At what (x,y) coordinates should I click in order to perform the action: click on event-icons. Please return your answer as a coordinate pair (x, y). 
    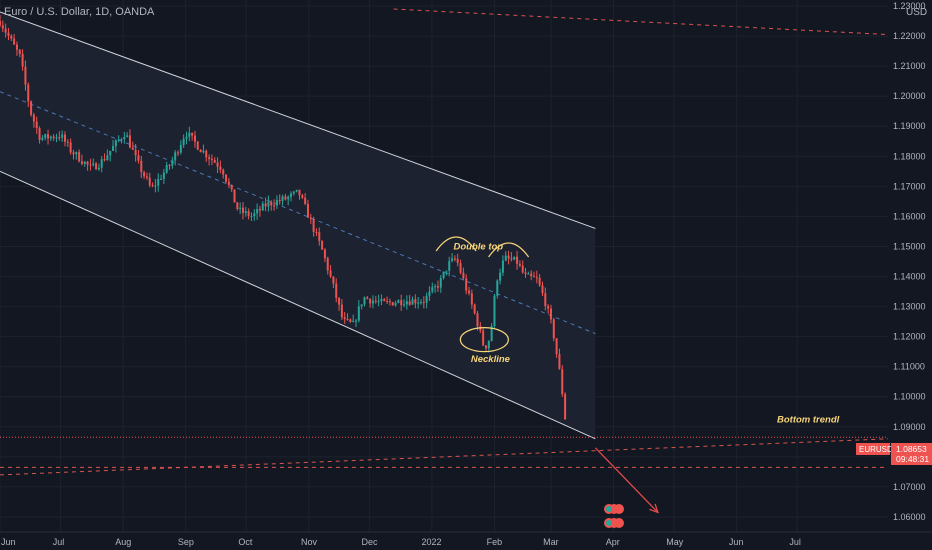
    Looking at the image, I should click on (614, 516).